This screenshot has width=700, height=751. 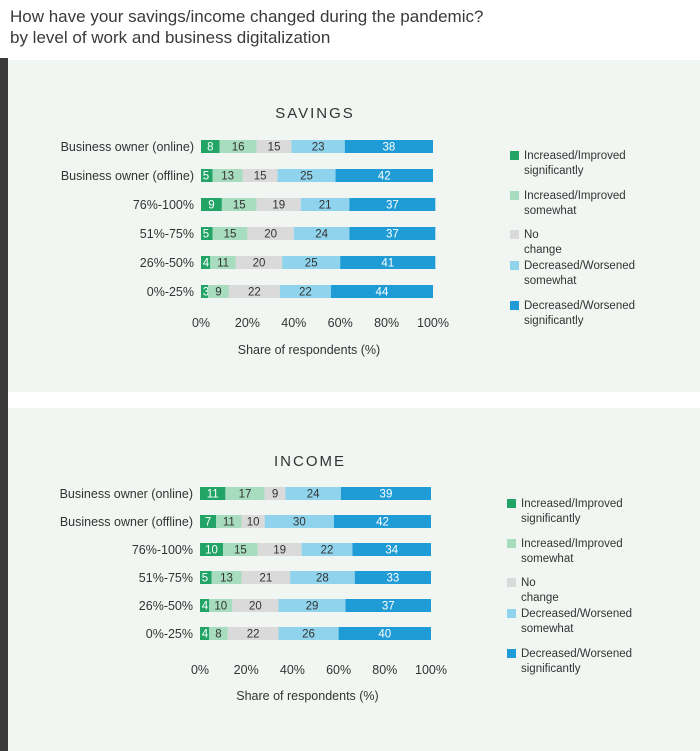 I want to click on income-data-label: 9, so click(x=275, y=495).